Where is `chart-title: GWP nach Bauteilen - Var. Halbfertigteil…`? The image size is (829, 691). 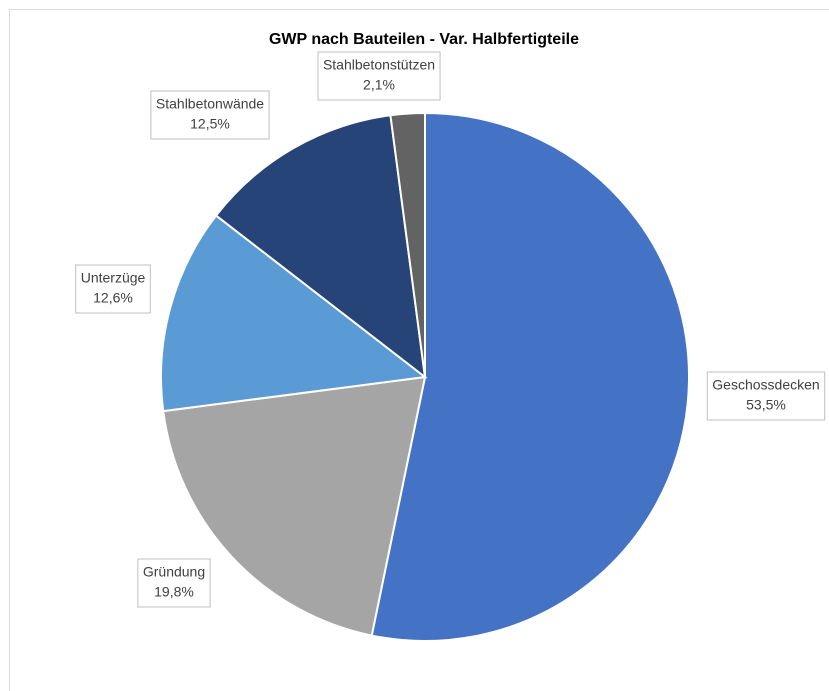 chart-title: GWP nach Bauteilen - Var. Halbfertigteil… is located at coordinates (424, 39).